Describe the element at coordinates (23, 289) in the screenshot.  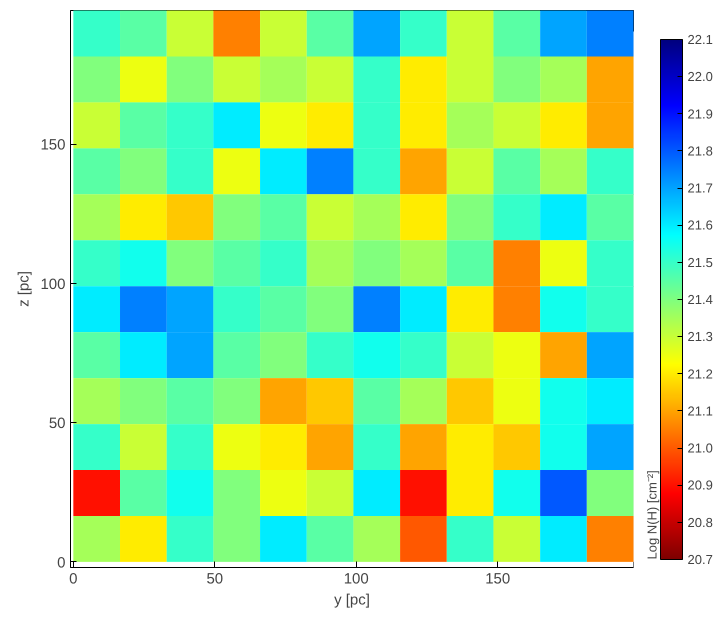
I see `y-axis-title: z [pc]` at that location.